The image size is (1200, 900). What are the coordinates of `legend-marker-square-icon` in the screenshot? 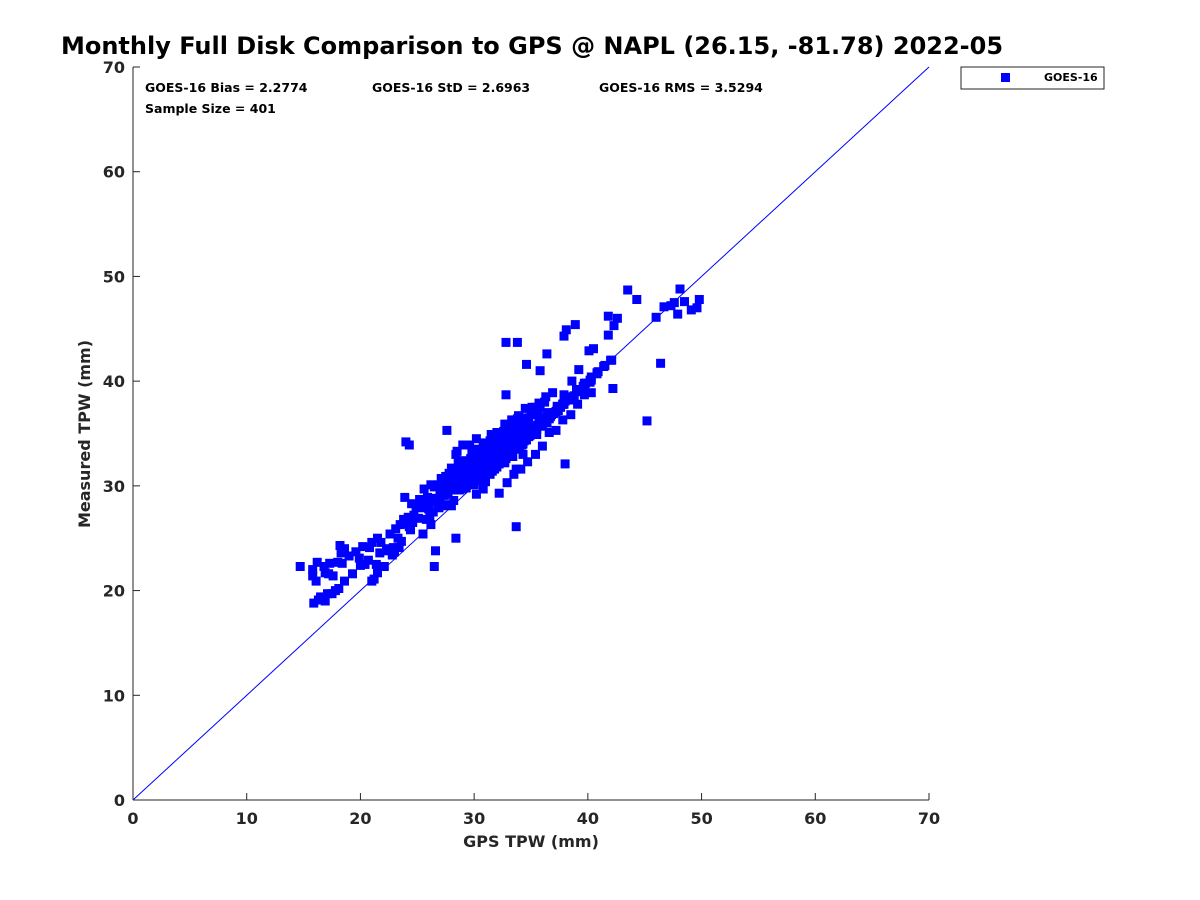 It's located at (1005, 77).